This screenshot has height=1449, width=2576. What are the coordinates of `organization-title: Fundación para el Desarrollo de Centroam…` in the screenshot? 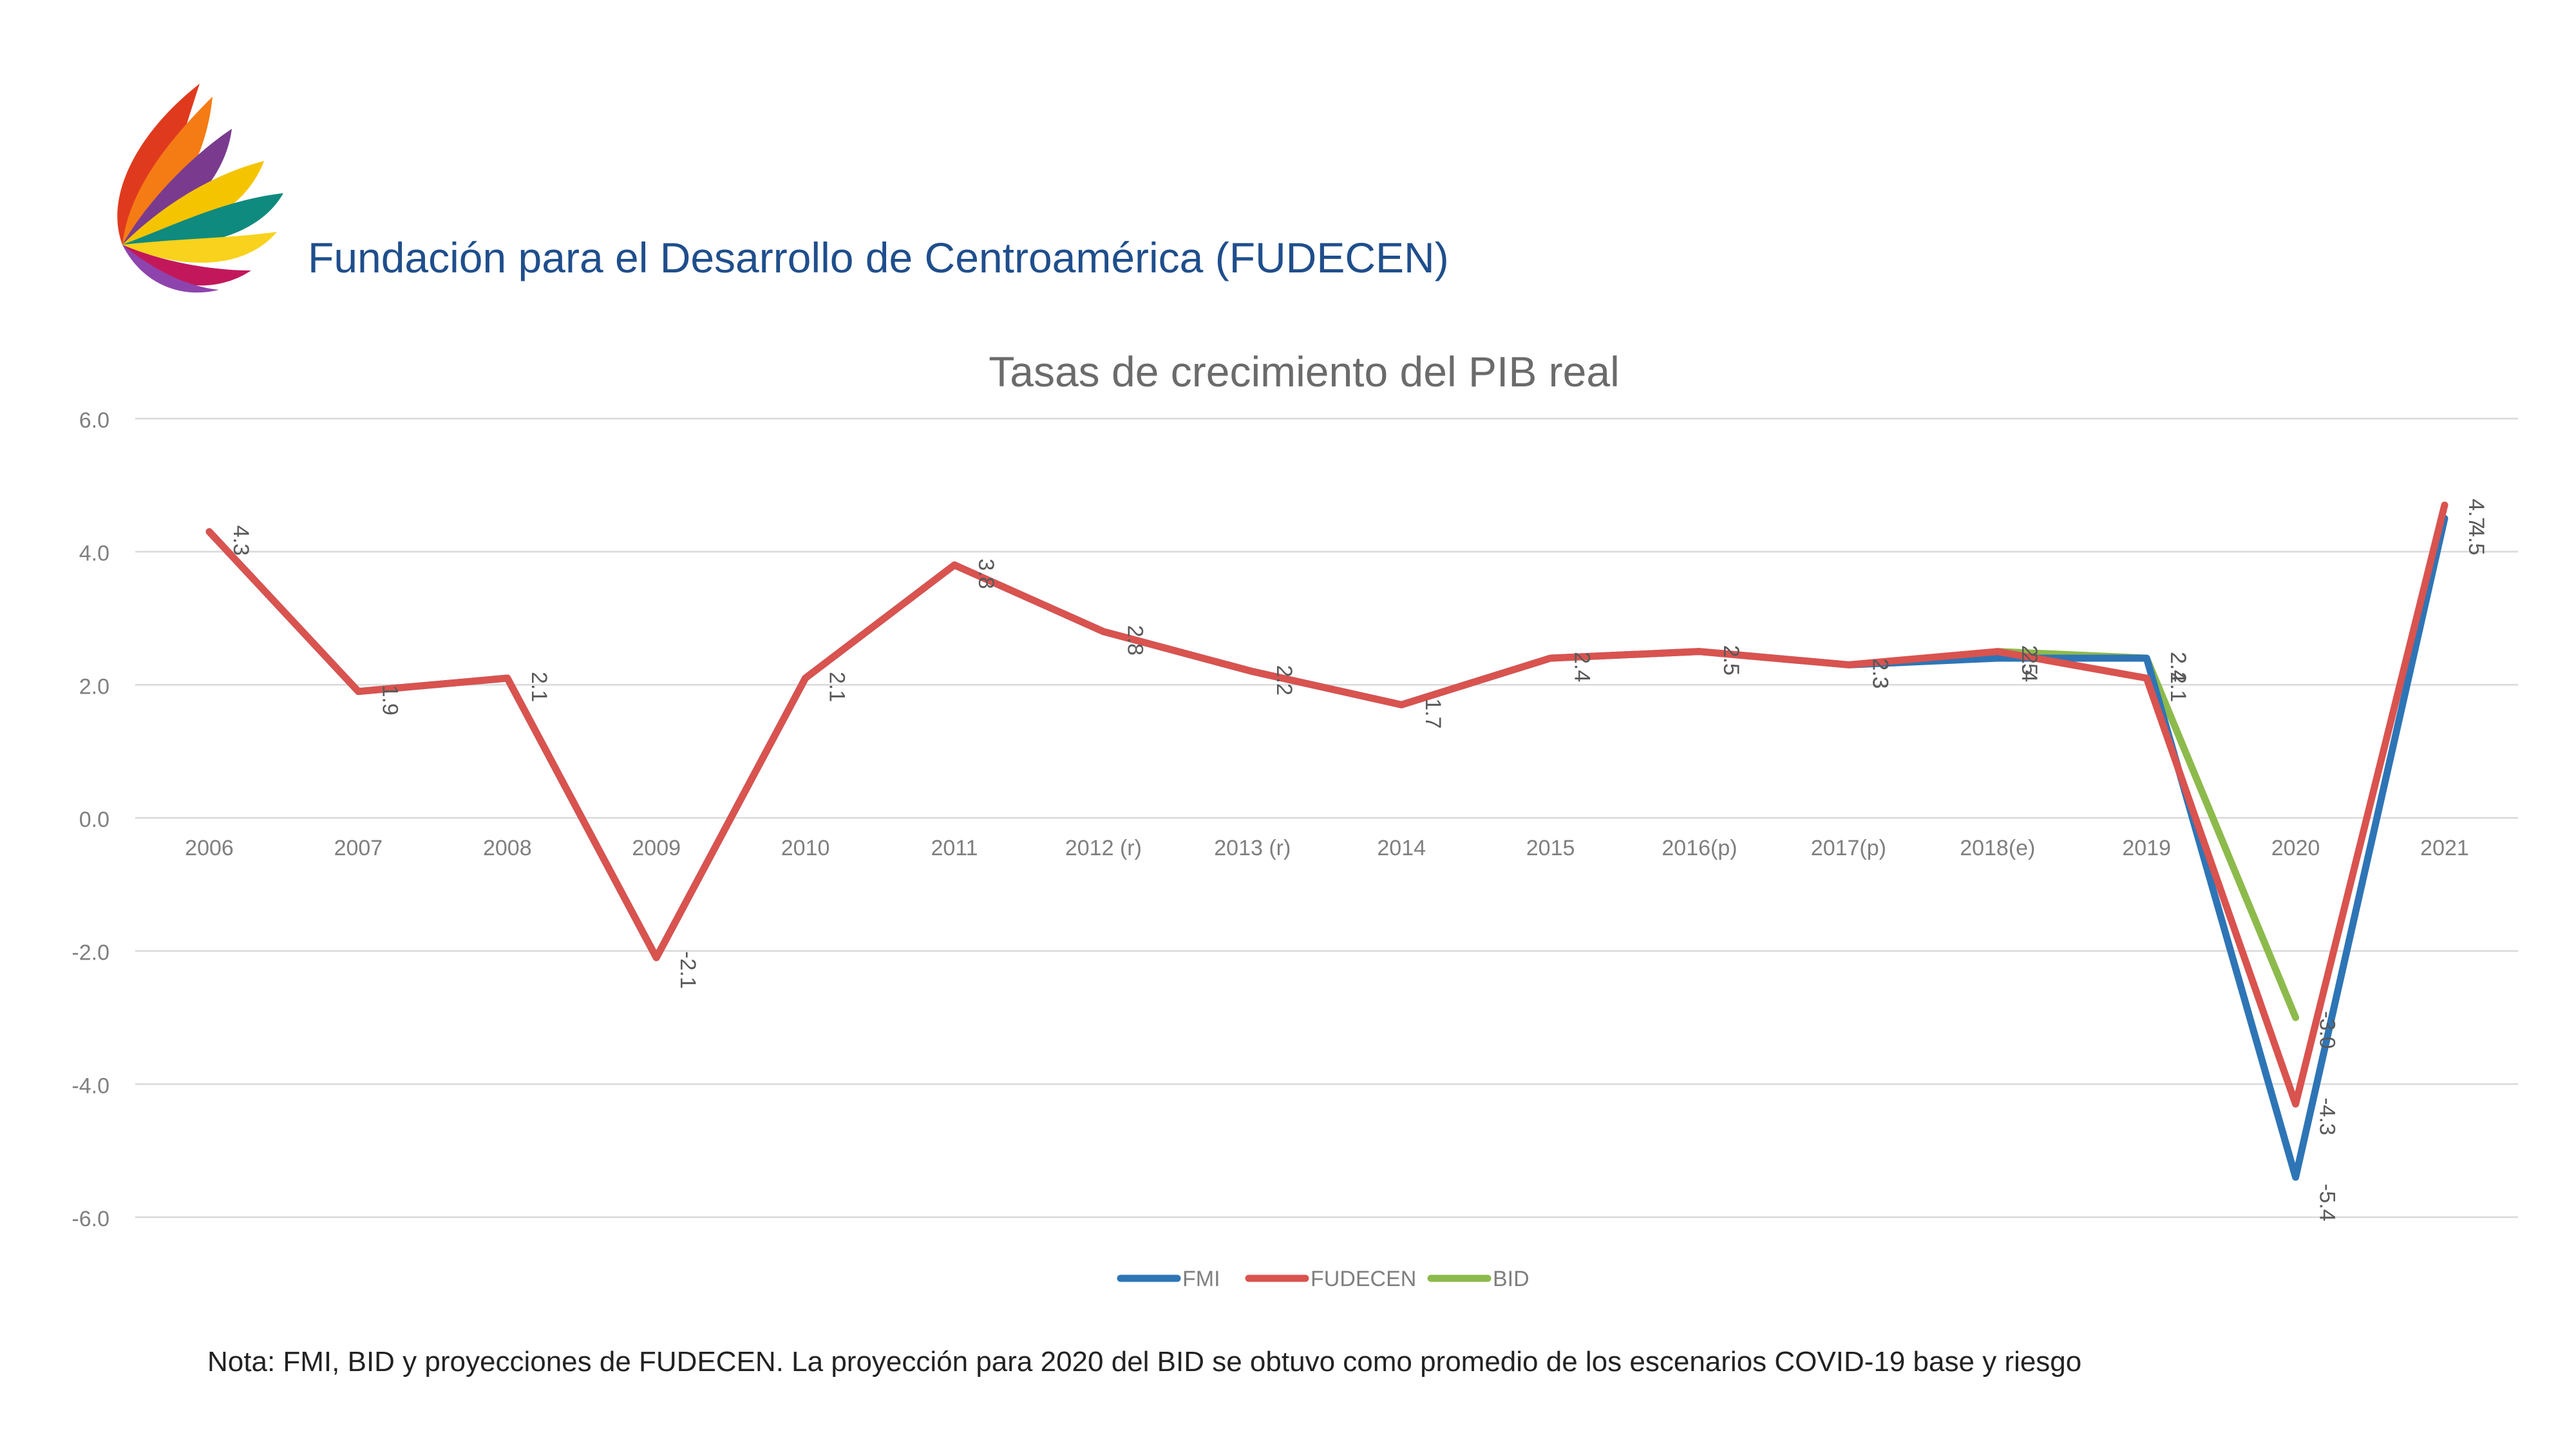 It's located at (878, 257).